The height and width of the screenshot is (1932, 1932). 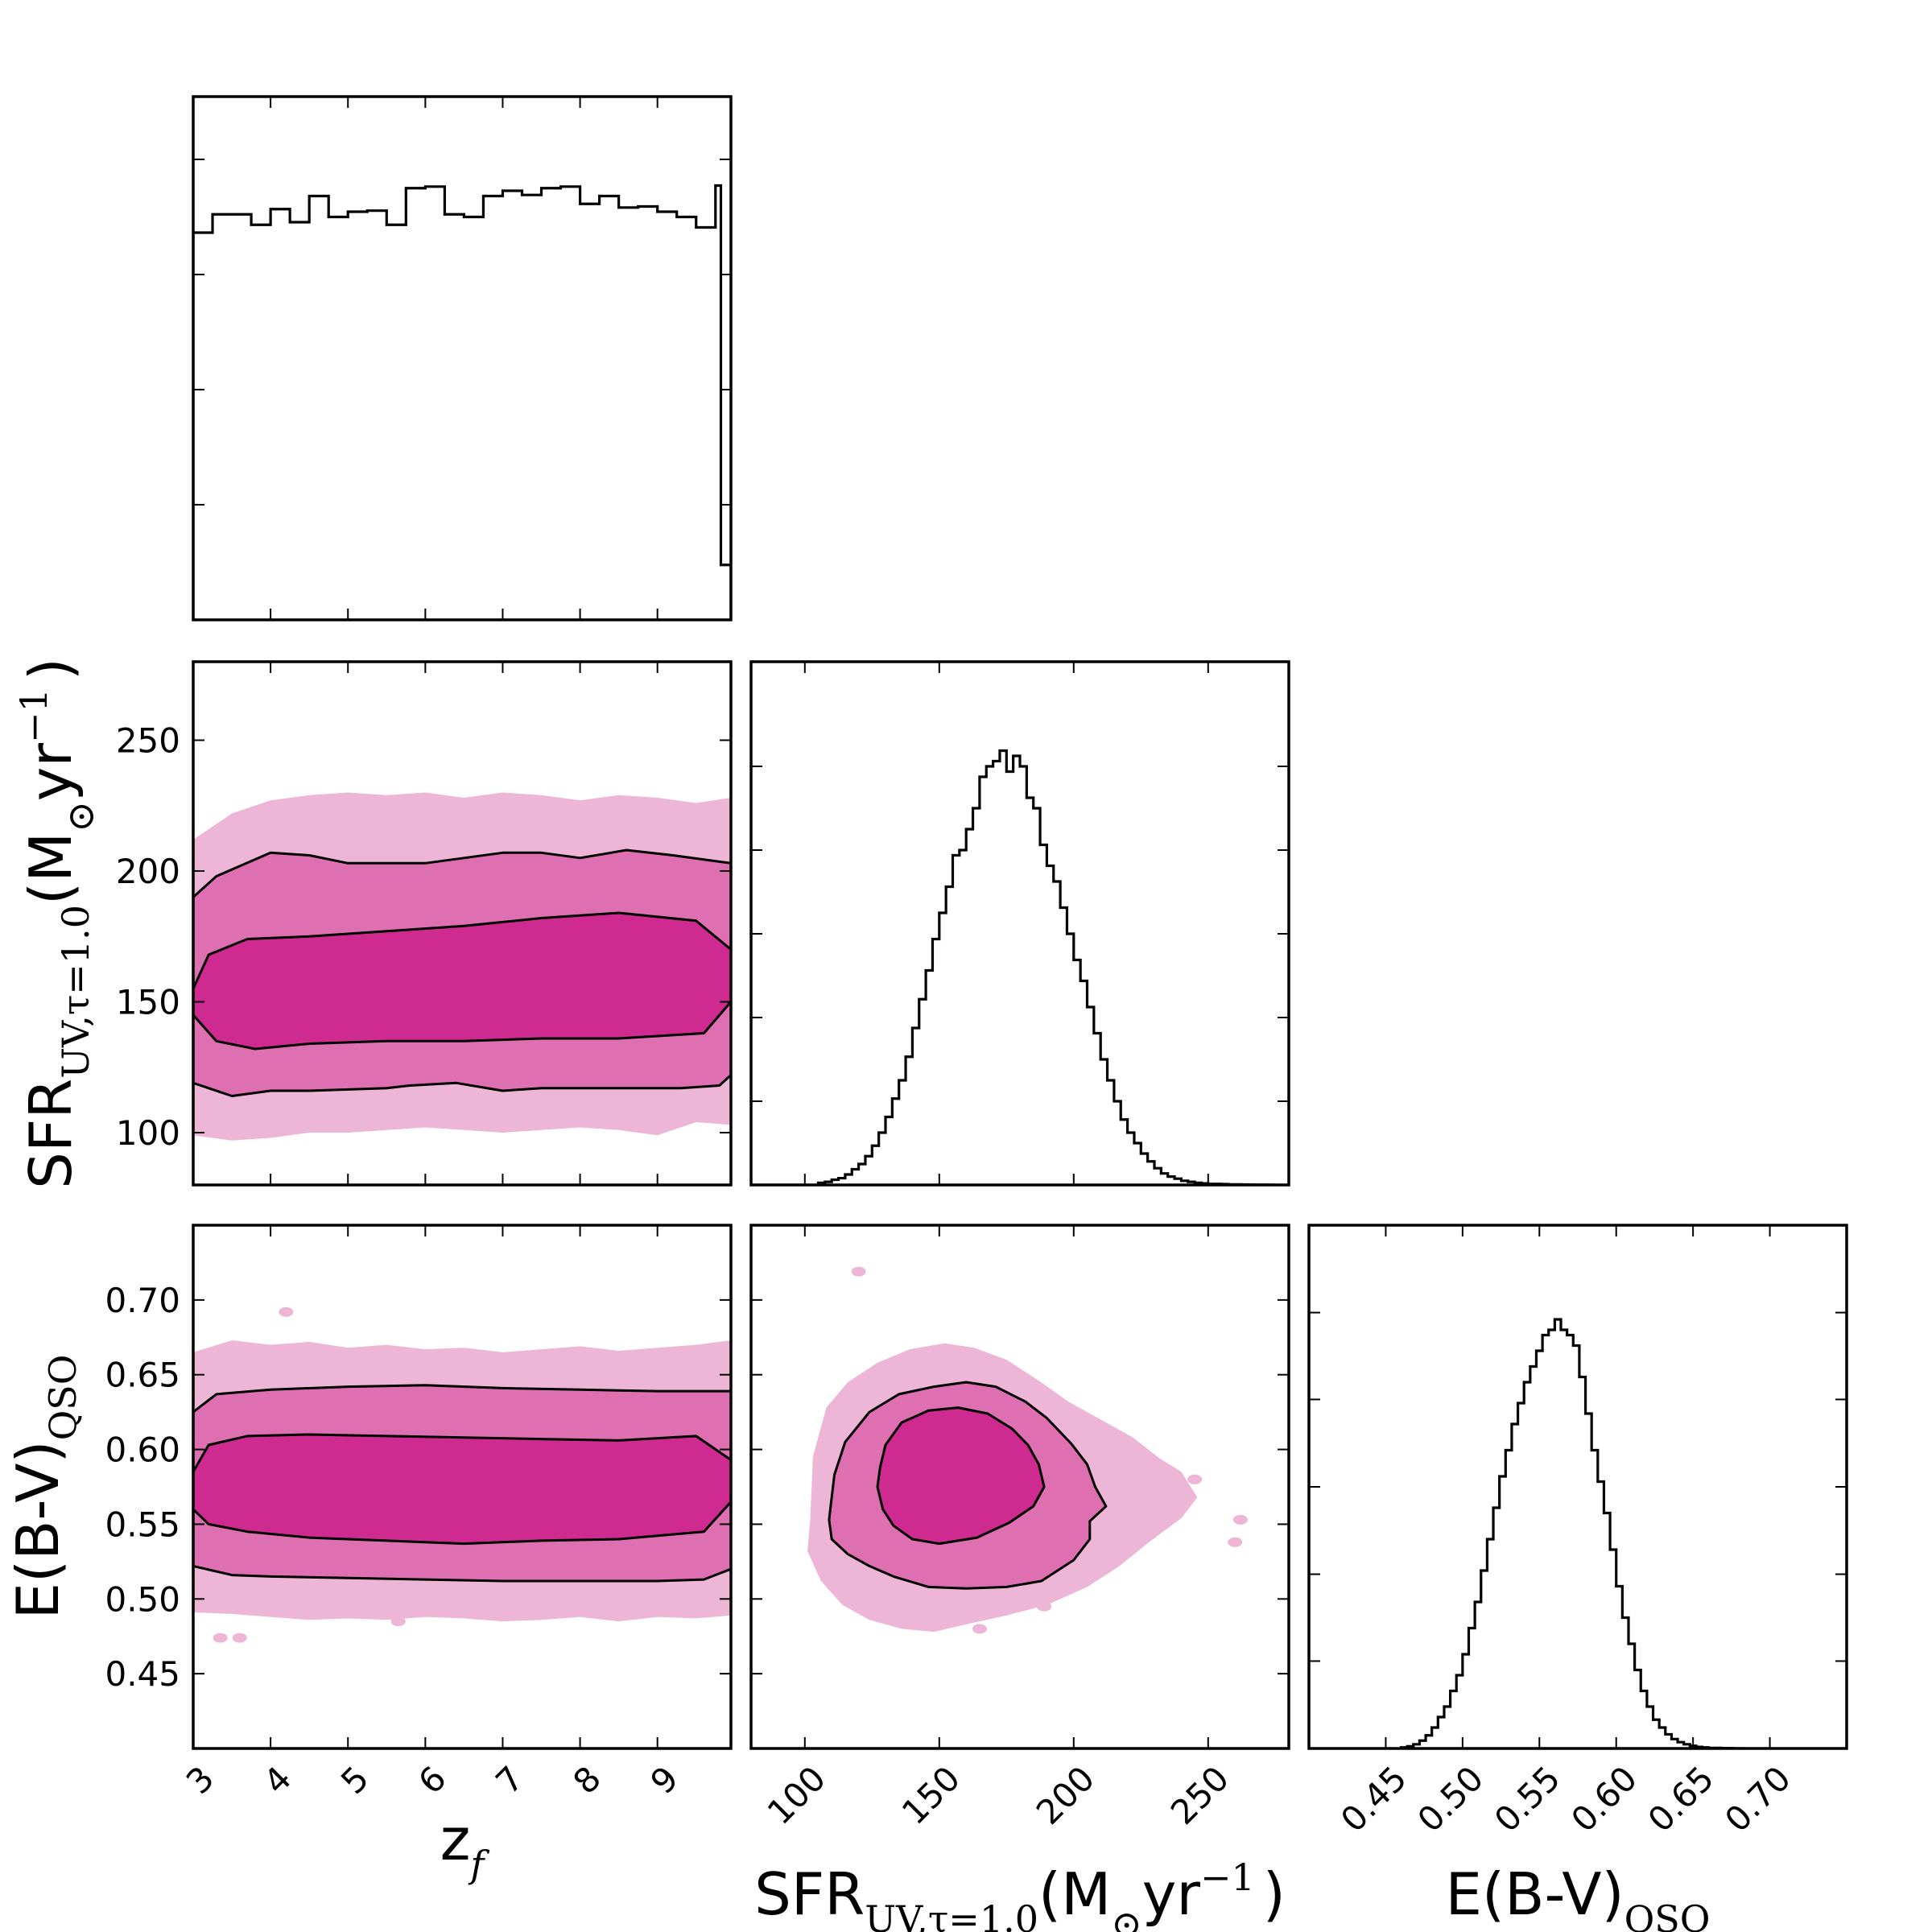 I want to click on sfr-y-axis-label: SFRUV,τ=1.0(M⊙yr−1), so click(x=57, y=924).